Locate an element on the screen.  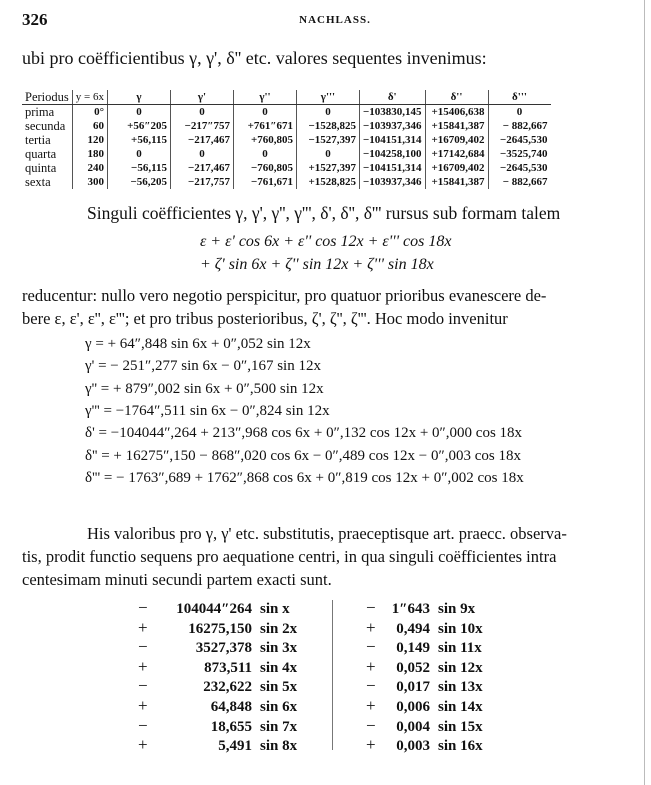
series-coefficient: 0,494 is located at coordinates (413, 628).